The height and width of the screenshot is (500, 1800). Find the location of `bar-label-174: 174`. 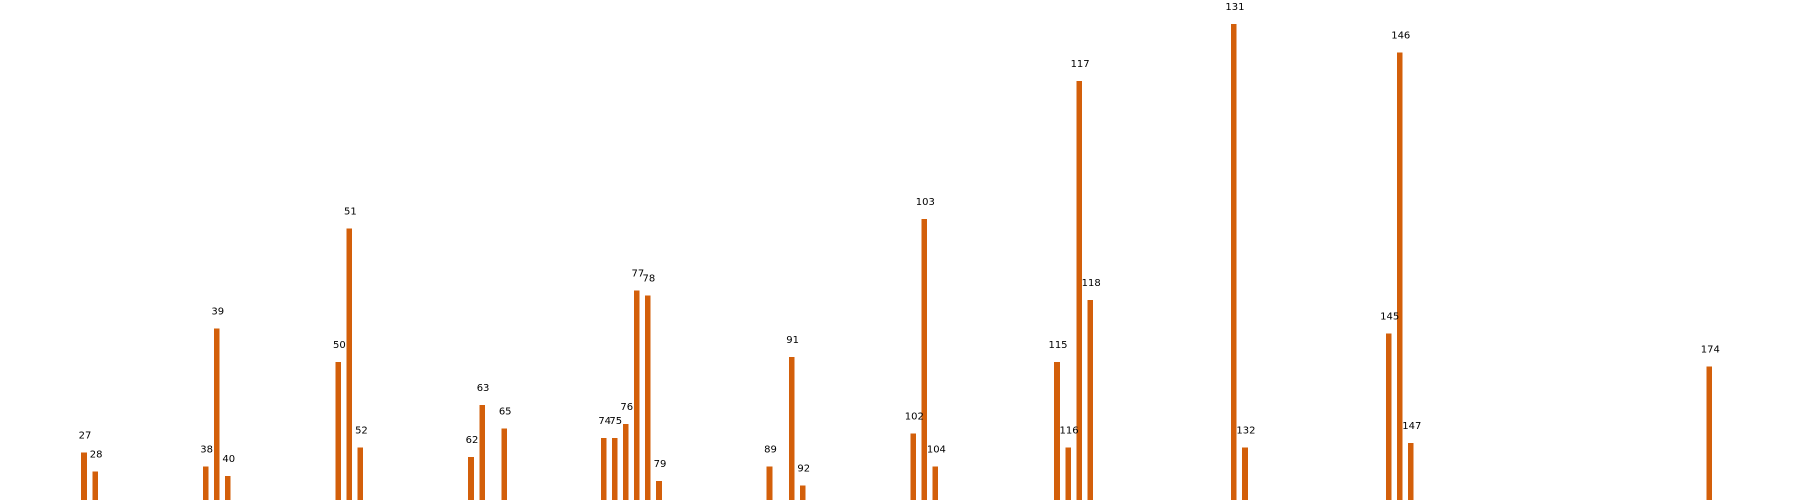

bar-label-174: 174 is located at coordinates (1710, 350).